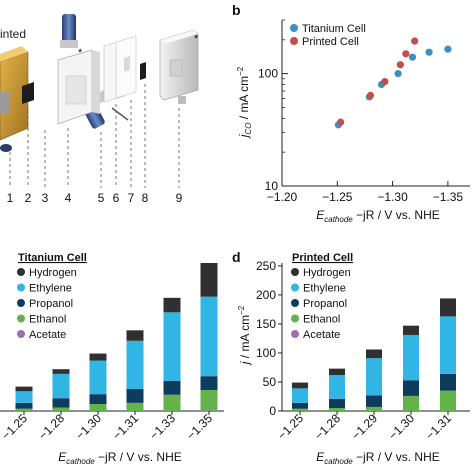 Image resolution: width=474 pixels, height=474 pixels. Describe the element at coordinates (327, 273) in the screenshot. I see `legend-label-d: Hydrogen` at that location.